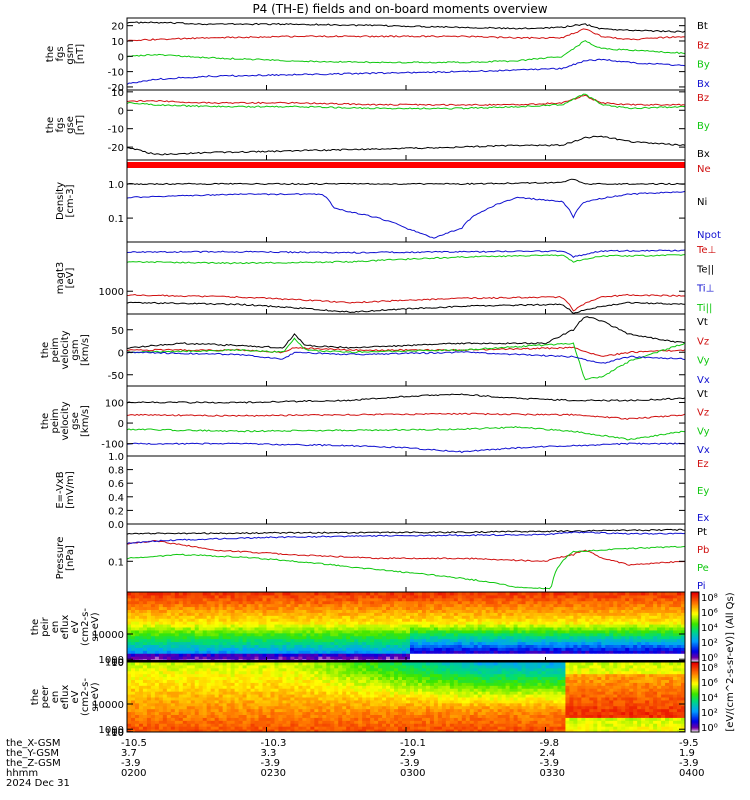 This screenshot has height=800, width=750. What do you see at coordinates (703, 65) in the screenshot?
I see `legend-fgs_gsm-By: By` at bounding box center [703, 65].